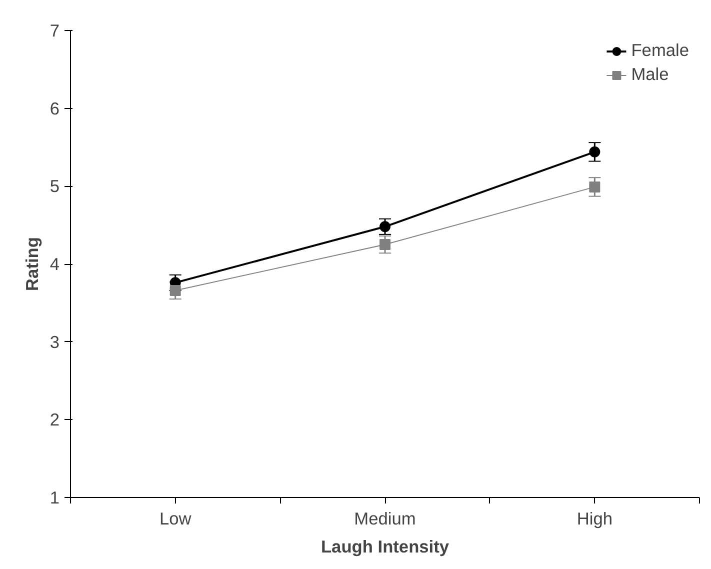  I want to click on y-axis-title: Rating, so click(32, 264).